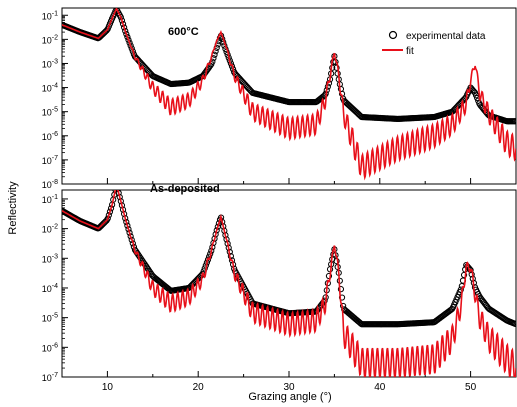 This screenshot has height=407, width=517. What do you see at coordinates (410, 51) in the screenshot?
I see `legend-label-fit: fit` at bounding box center [410, 51].